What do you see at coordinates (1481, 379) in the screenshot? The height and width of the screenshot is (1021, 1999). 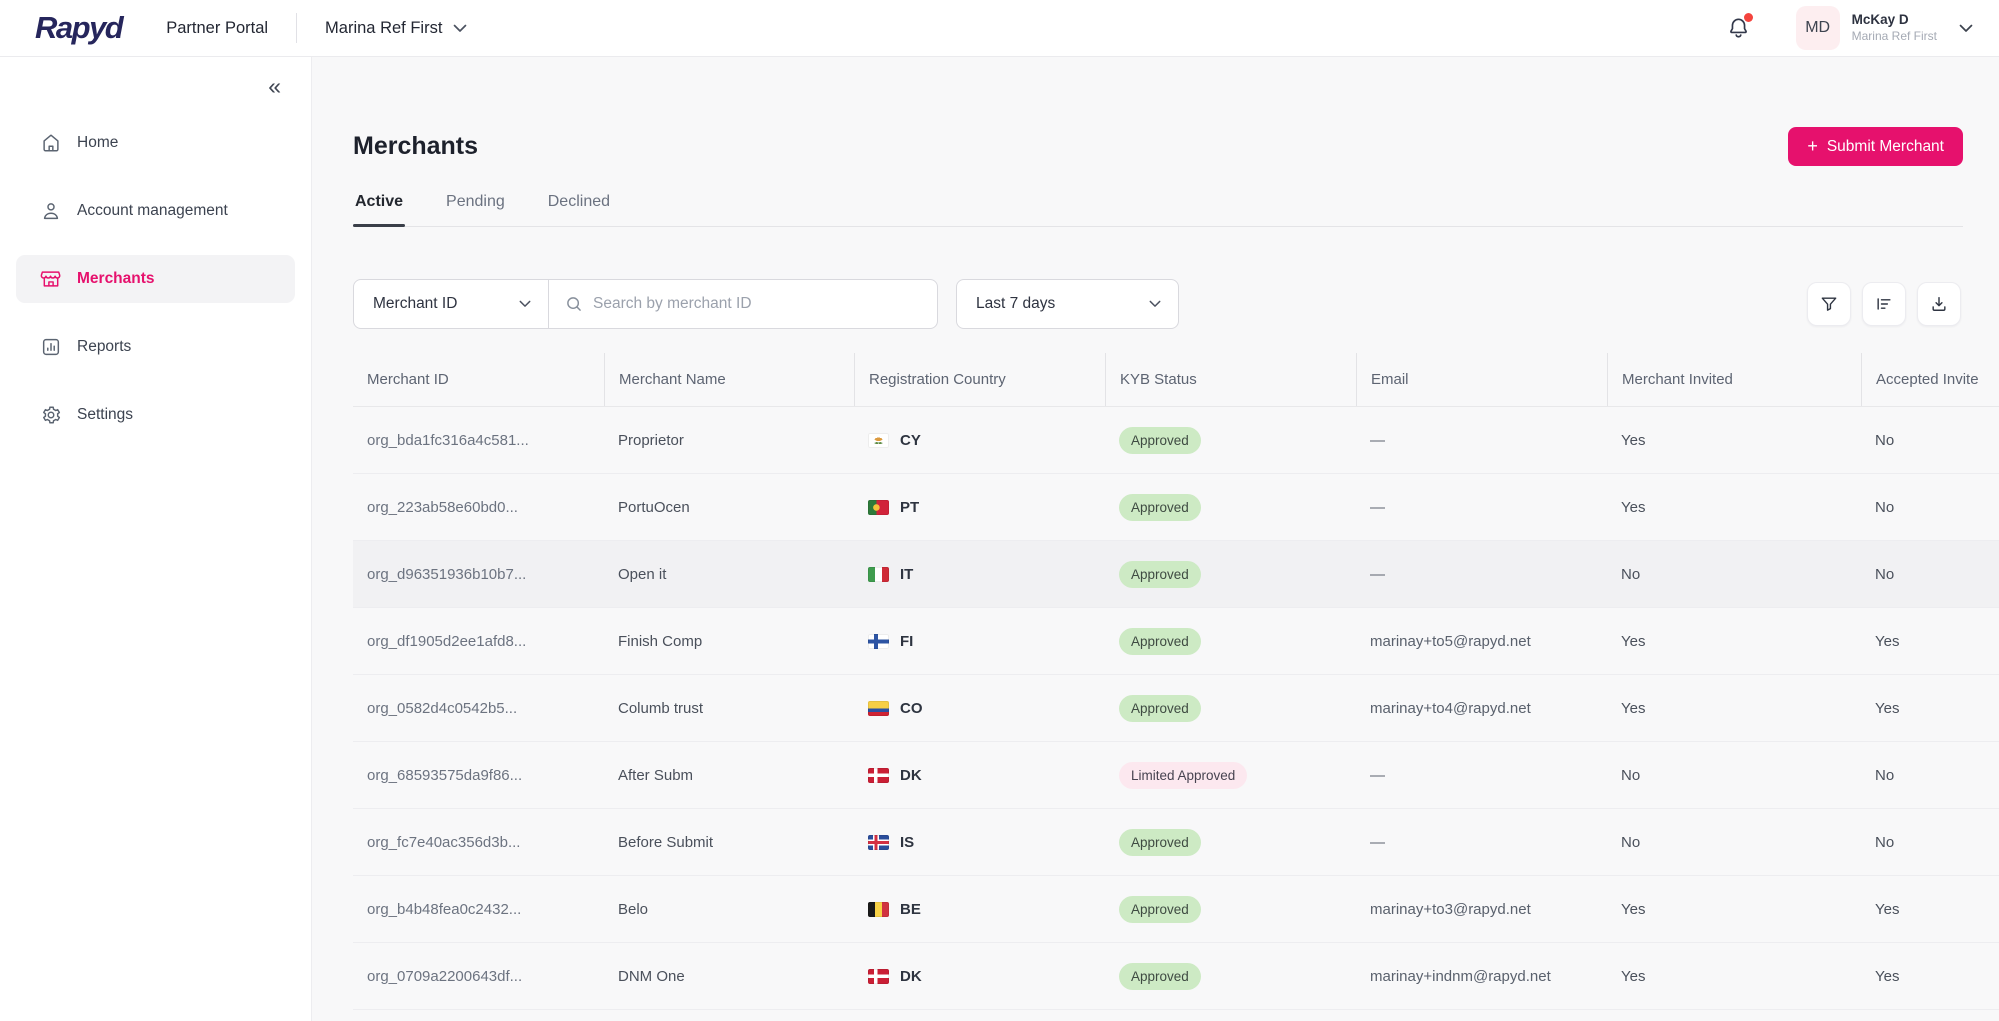 I see `col-email: Email` at bounding box center [1481, 379].